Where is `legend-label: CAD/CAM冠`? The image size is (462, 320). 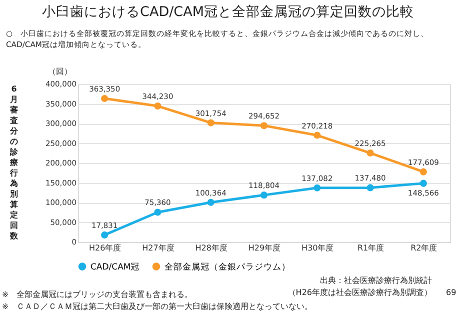
legend-label: CAD/CAM冠 is located at coordinates (115, 267).